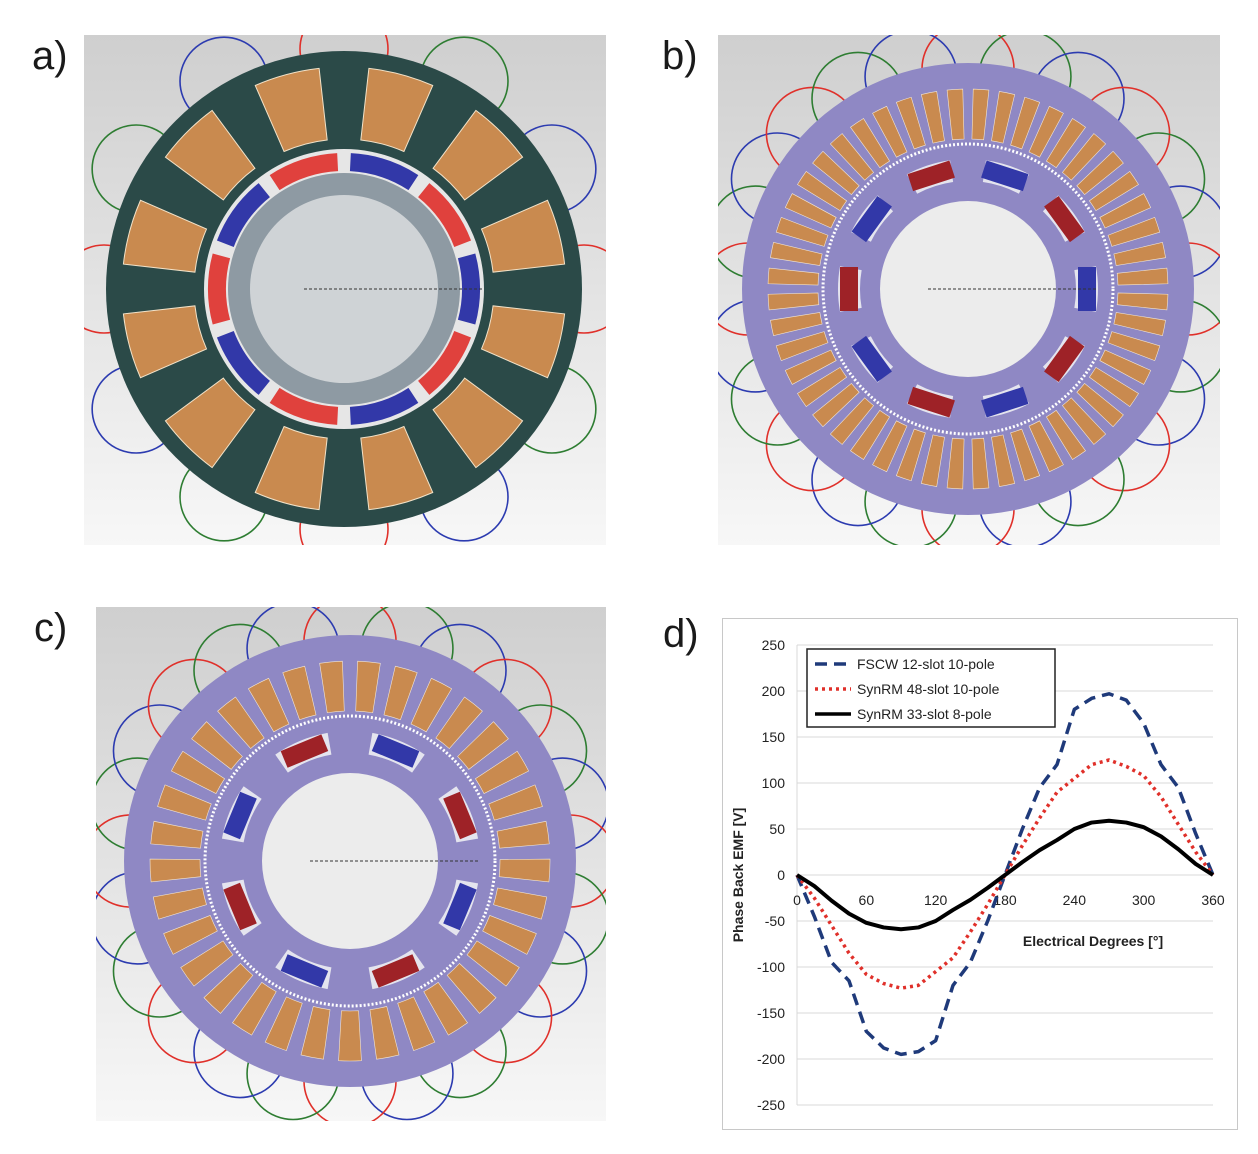 The width and height of the screenshot is (1258, 1154). Describe the element at coordinates (774, 645) in the screenshot. I see `y-tick-label: 250` at that location.